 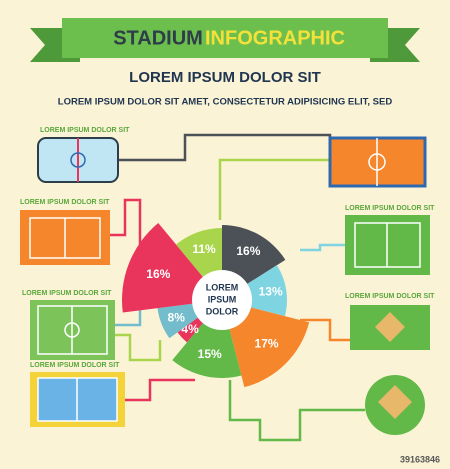 I want to click on slice-label: 13%, so click(x=271, y=291).